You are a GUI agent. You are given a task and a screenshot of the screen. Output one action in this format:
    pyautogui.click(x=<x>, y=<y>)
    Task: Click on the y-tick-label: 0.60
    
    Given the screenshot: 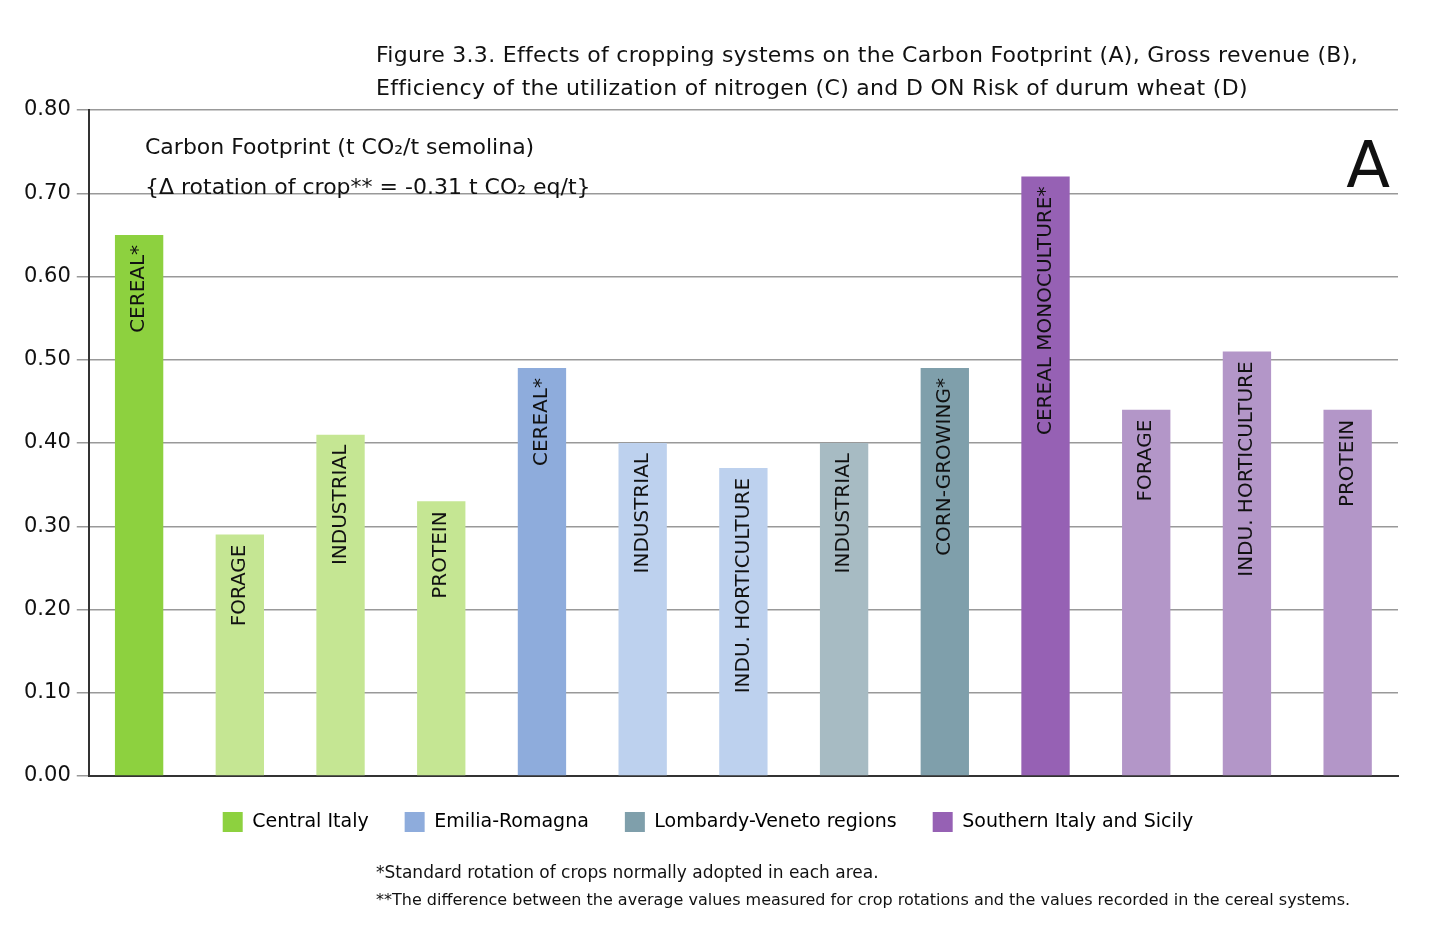 What is the action you would take?
    pyautogui.click(x=47, y=274)
    